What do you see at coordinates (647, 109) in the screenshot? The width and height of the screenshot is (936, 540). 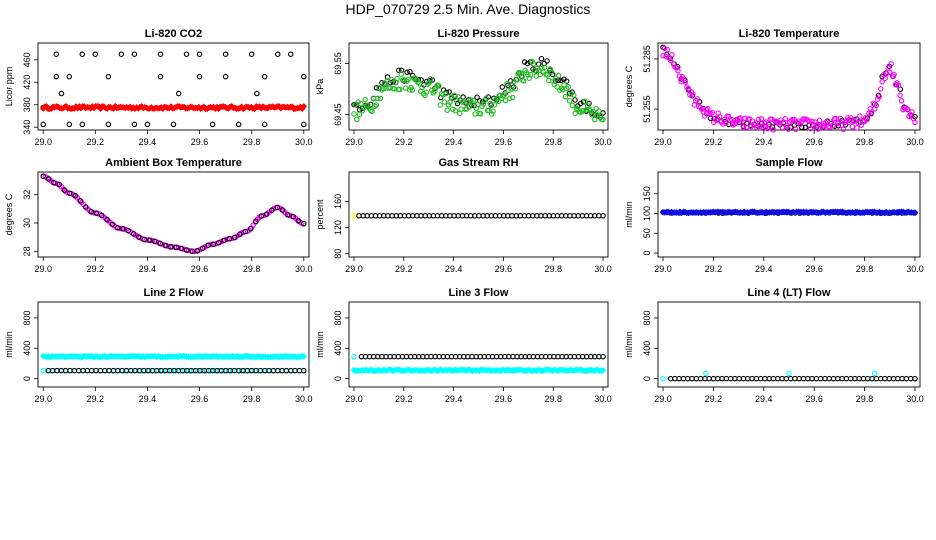 I see `y-tick-label: 51.255` at bounding box center [647, 109].